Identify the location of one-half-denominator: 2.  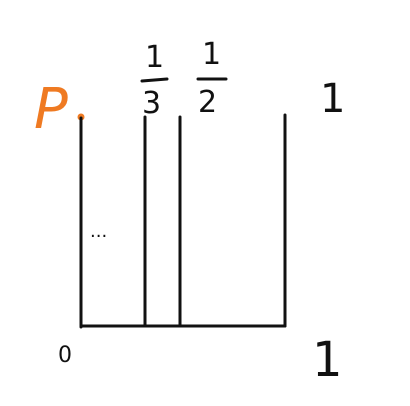
(207, 102).